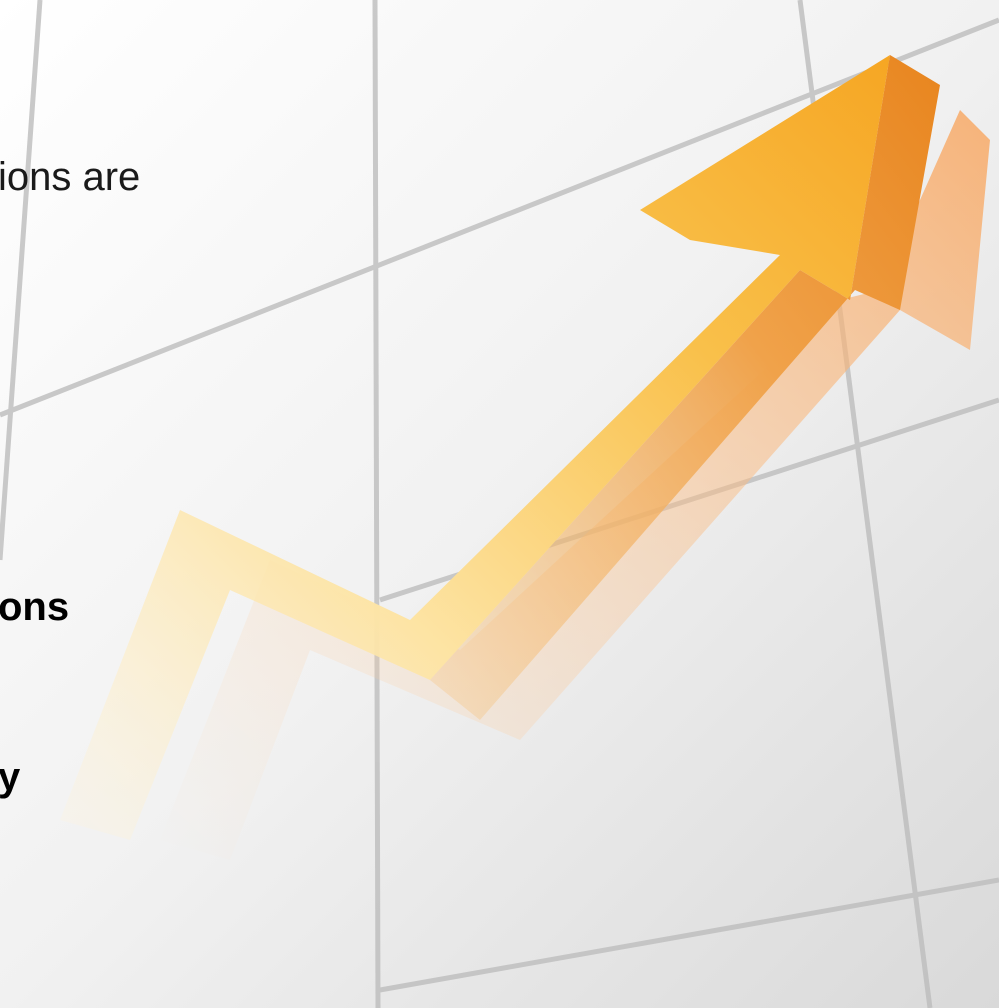 Image resolution: width=999 pixels, height=1008 pixels. Describe the element at coordinates (70, 177) in the screenshot. I see `text-line: ions are` at that location.